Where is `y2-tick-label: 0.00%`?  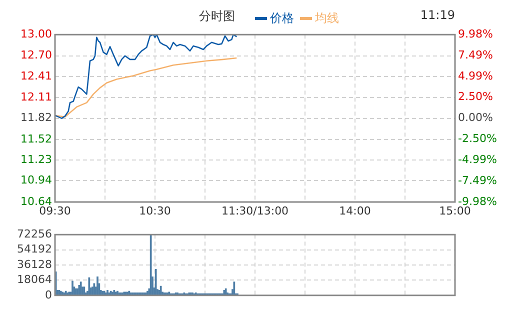
y2-tick-label: 0.00% is located at coordinates (475, 117).